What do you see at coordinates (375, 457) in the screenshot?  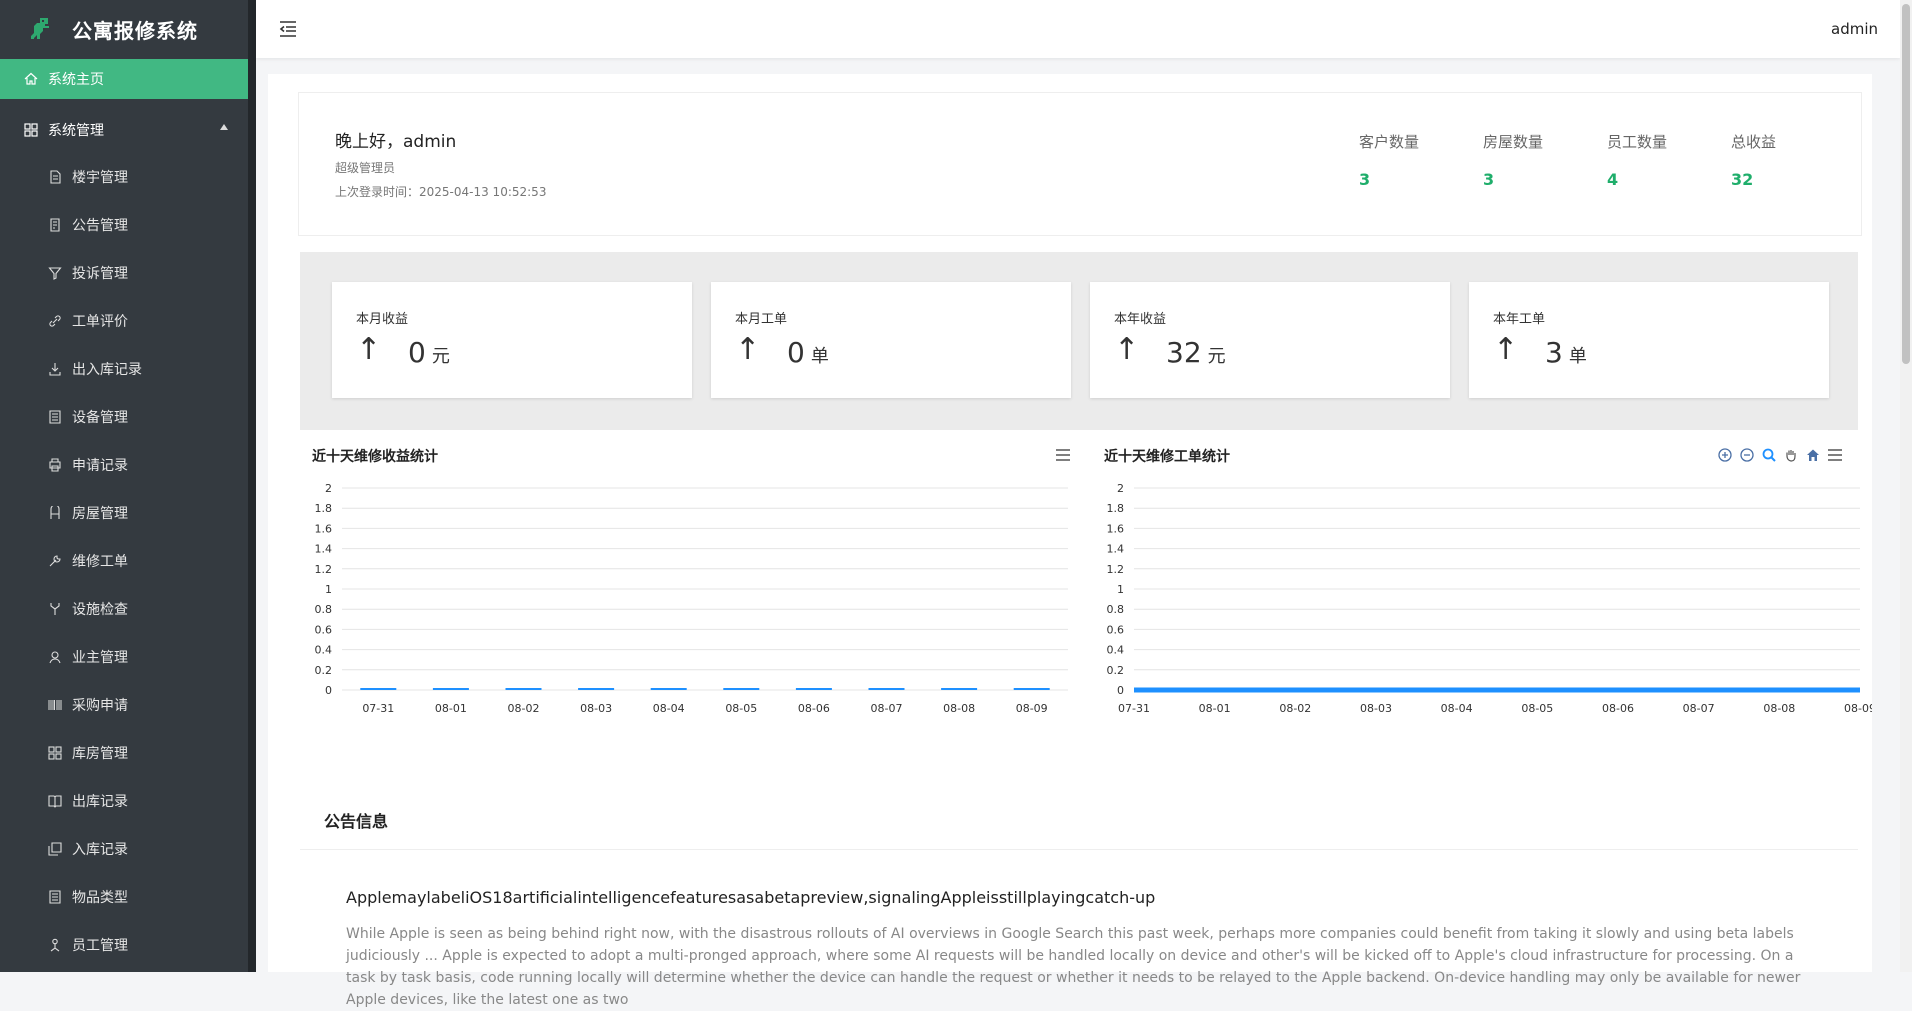 I see `chart-title: 近十天维修收益统计` at bounding box center [375, 457].